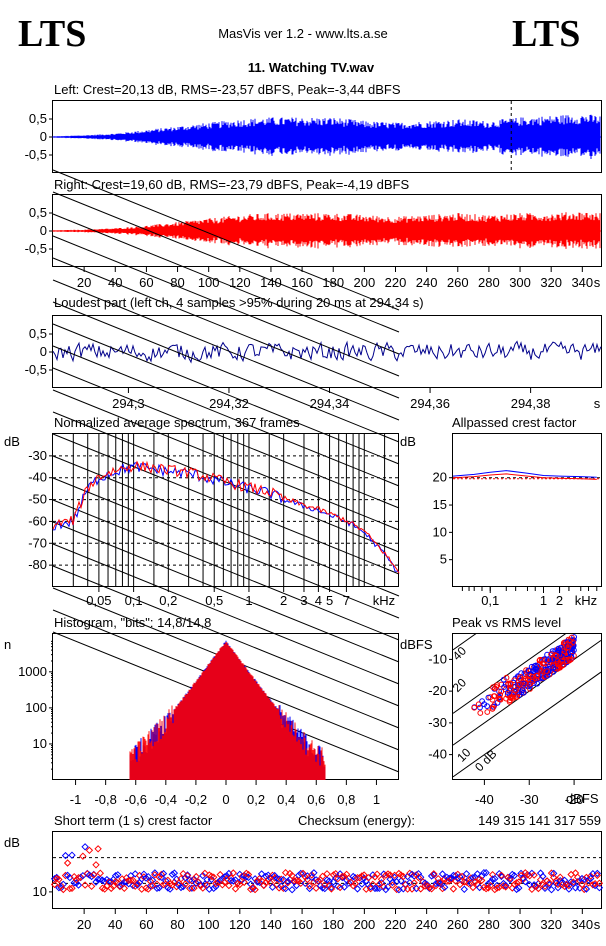 The width and height of the screenshot is (606, 946). Describe the element at coordinates (136, 799) in the screenshot. I see `histogram-xtick-label: -0,6` at that location.